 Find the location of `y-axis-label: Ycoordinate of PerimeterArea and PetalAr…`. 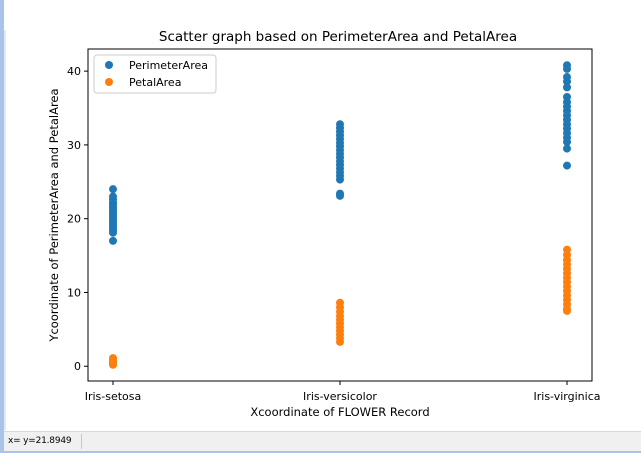

y-axis-label: Ycoordinate of PerimeterArea and PetalAr… is located at coordinates (54, 215).